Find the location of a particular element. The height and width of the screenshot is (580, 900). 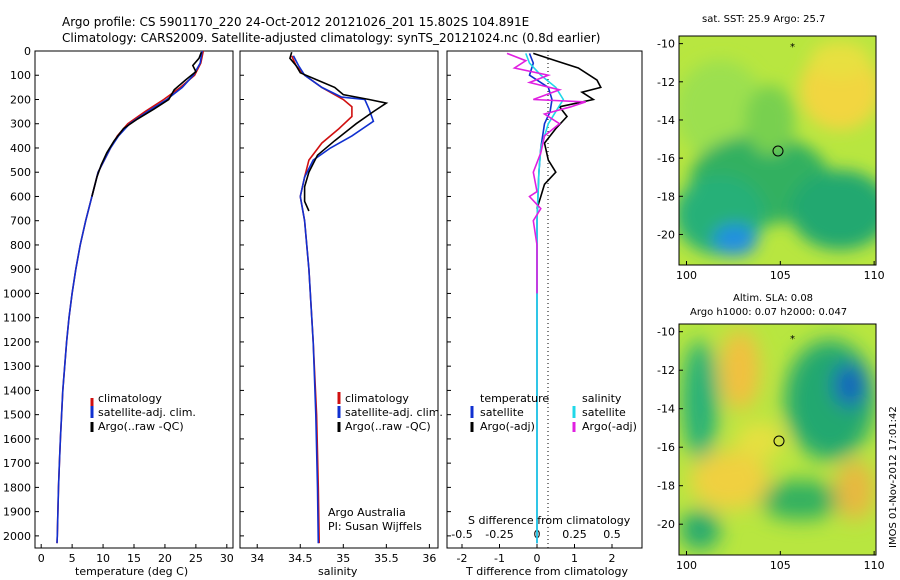

depth-tick-label: 1000 is located at coordinates (17, 293).